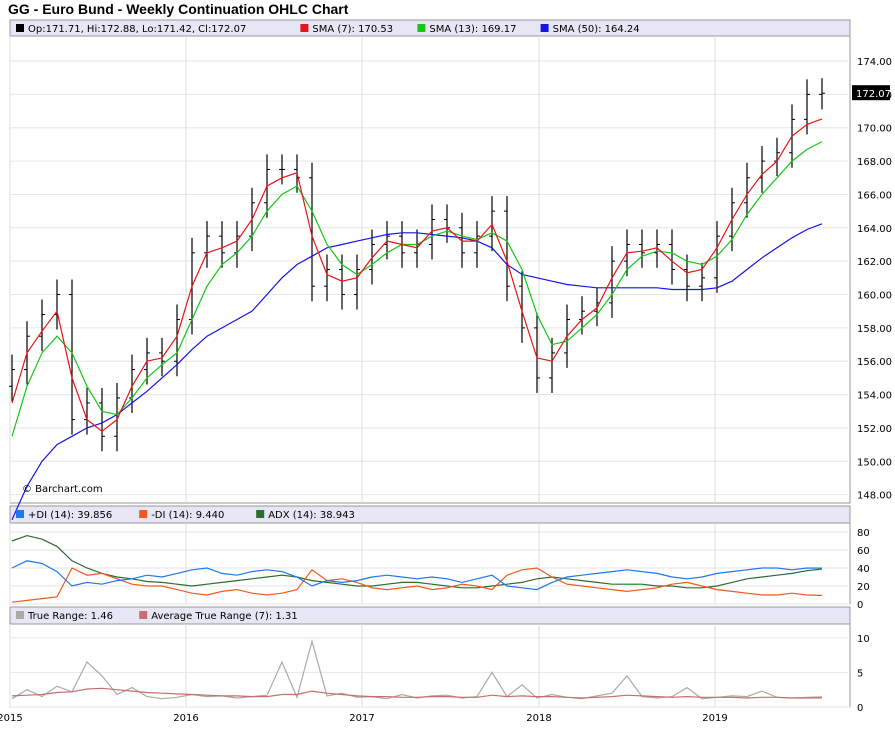  What do you see at coordinates (874, 62) in the screenshot?
I see `price-y-tick-label: 174.00` at bounding box center [874, 62].